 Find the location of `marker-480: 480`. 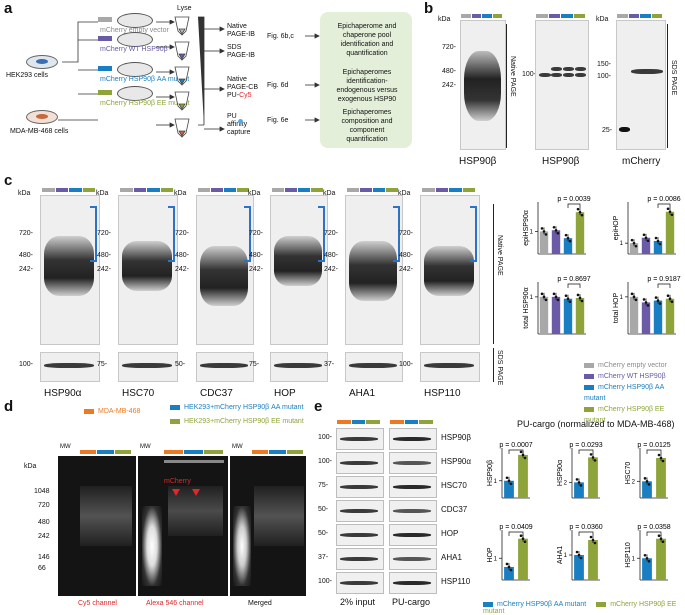

marker-480: 480 is located at coordinates (44, 522).